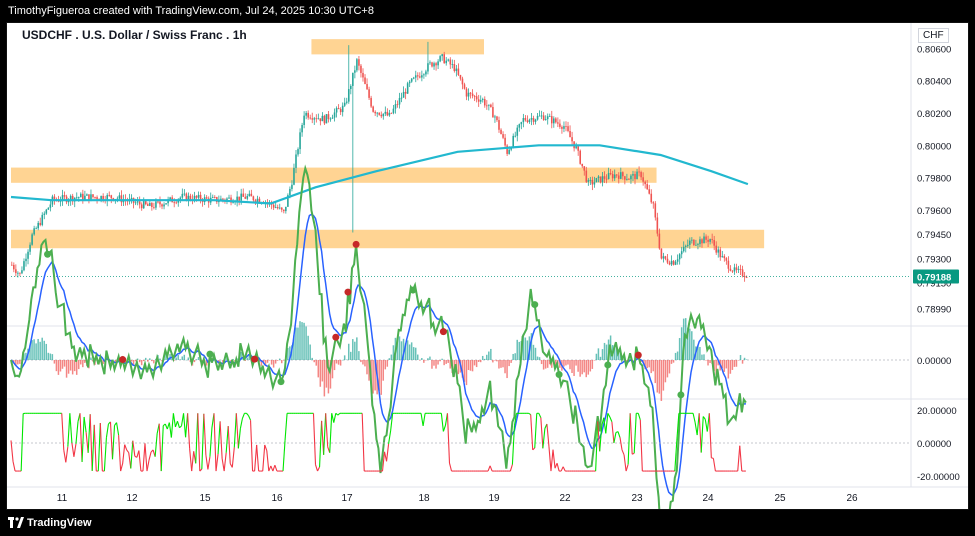 The width and height of the screenshot is (975, 536). I want to click on footer-brand: TradingView, so click(59, 523).